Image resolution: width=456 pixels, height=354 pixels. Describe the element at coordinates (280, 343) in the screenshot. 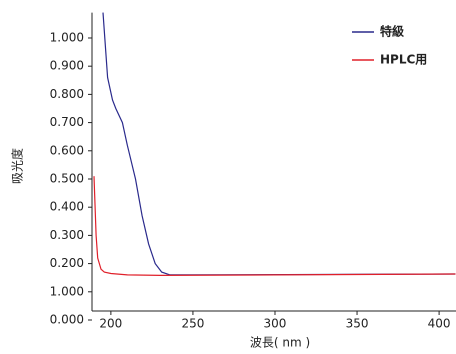

I see `x-axis-label: 波長( nm )` at that location.